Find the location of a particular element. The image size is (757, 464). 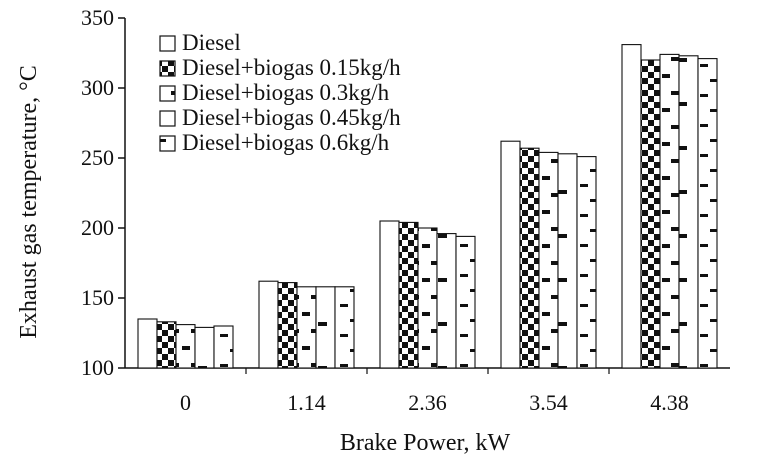

x-tick-label: 3.54 is located at coordinates (548, 402).